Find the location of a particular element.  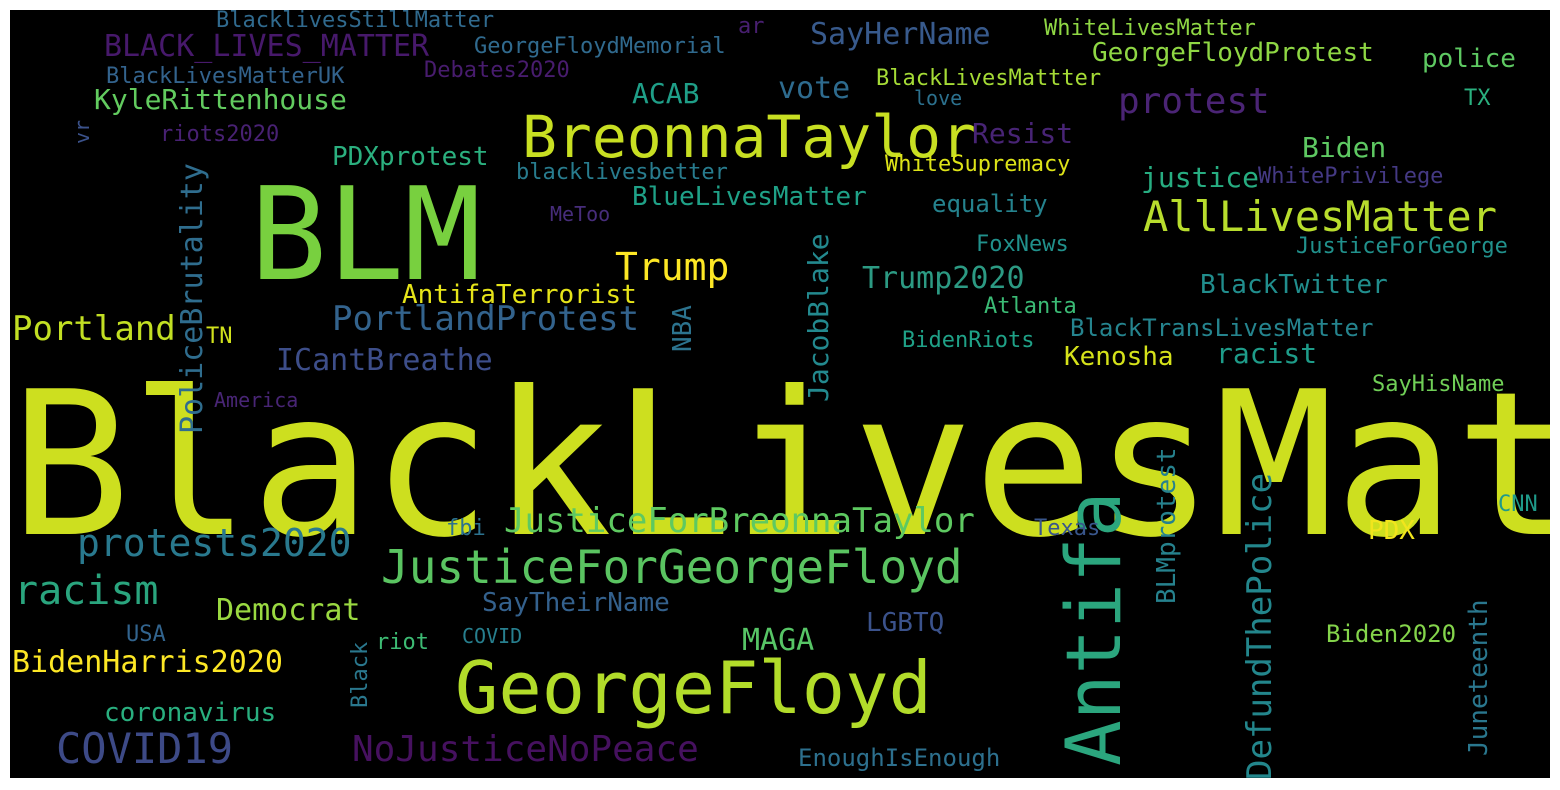

word-sayhername: SayHerName is located at coordinates (900, 34).